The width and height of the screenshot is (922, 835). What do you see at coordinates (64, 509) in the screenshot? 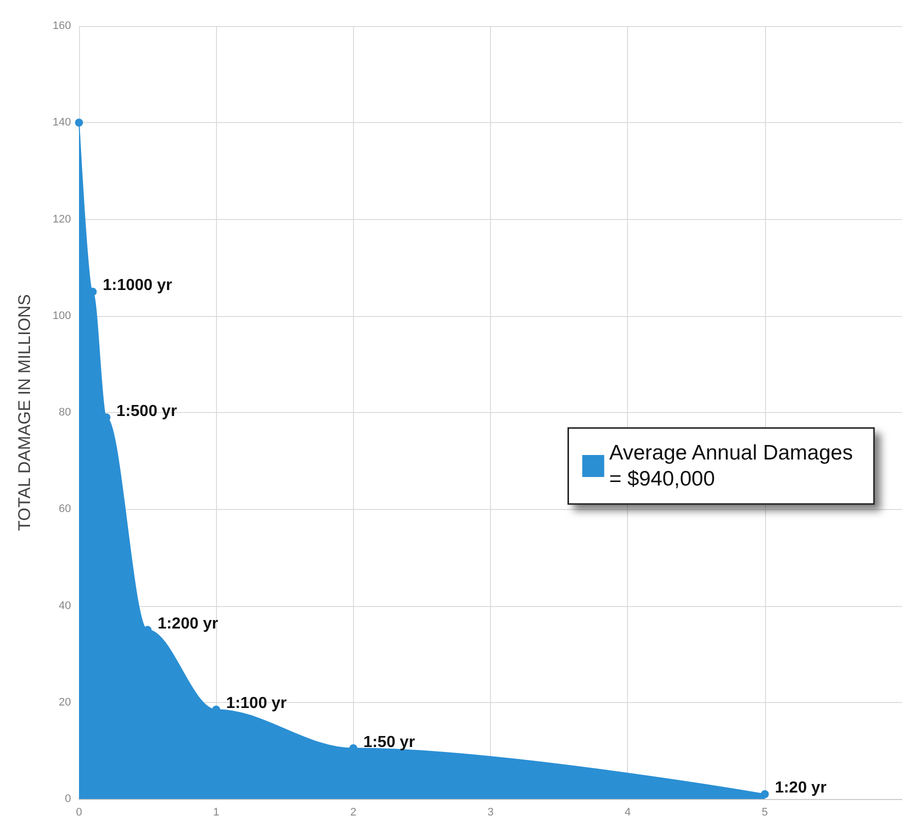
I see `y-tick-label: 60` at bounding box center [64, 509].